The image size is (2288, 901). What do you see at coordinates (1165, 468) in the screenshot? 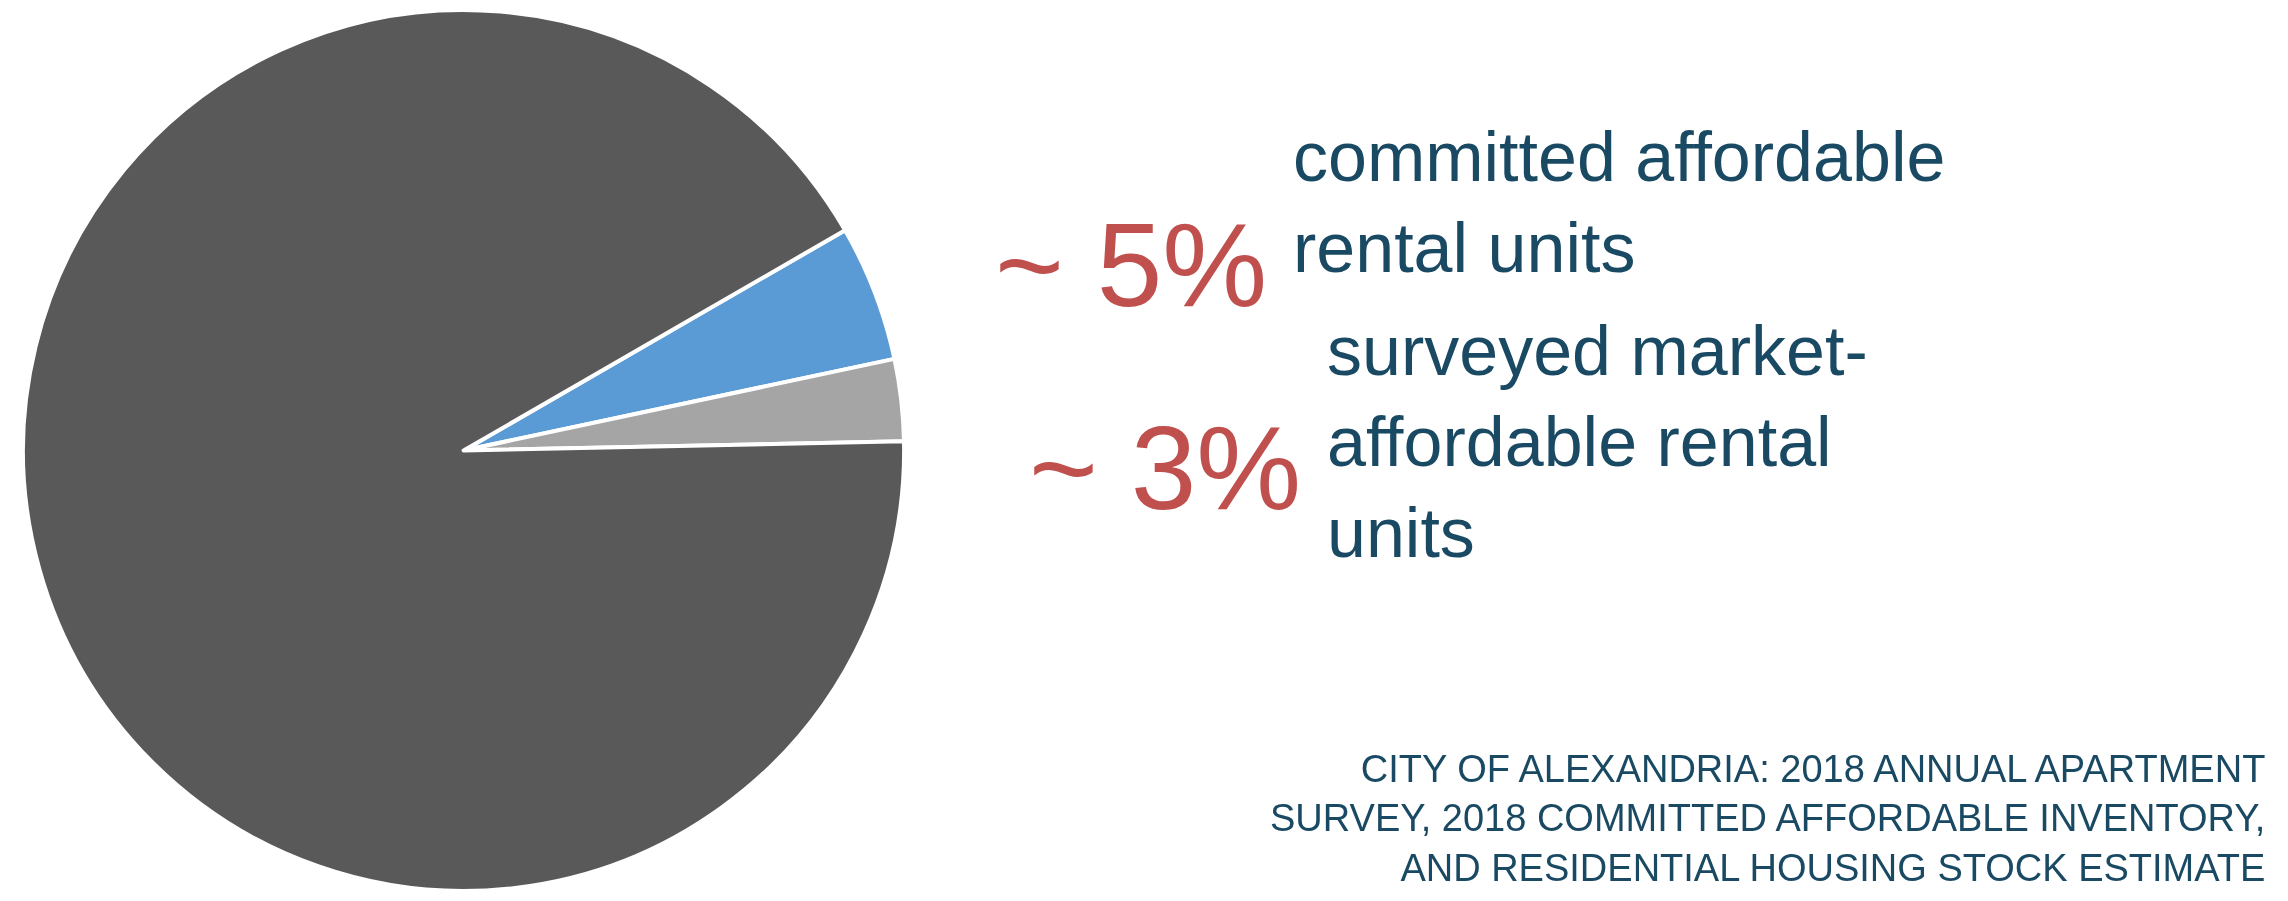
I see `data-label: ~ 3%` at bounding box center [1165, 468].